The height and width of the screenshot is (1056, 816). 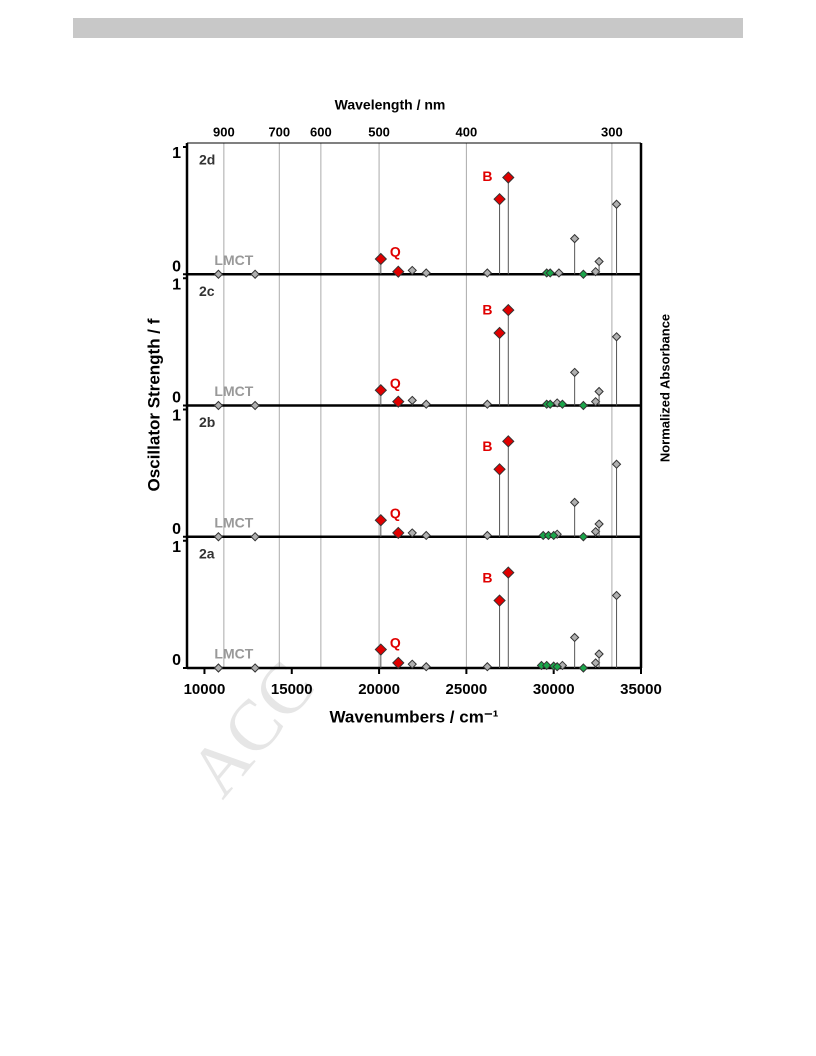 I want to click on x2-tick-label: 700, so click(x=279, y=131).